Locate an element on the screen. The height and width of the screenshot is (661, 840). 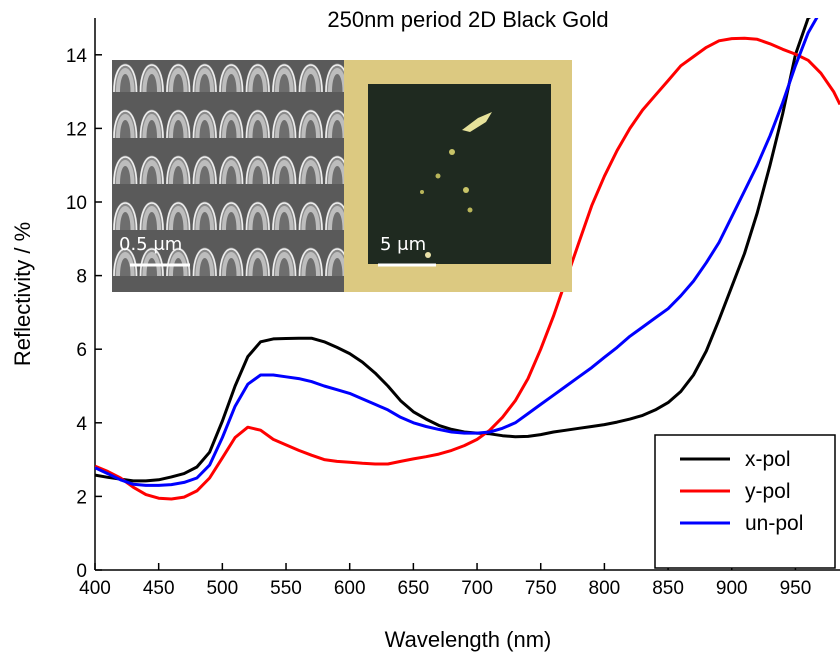
x-tick-label: 900 is located at coordinates (732, 588).